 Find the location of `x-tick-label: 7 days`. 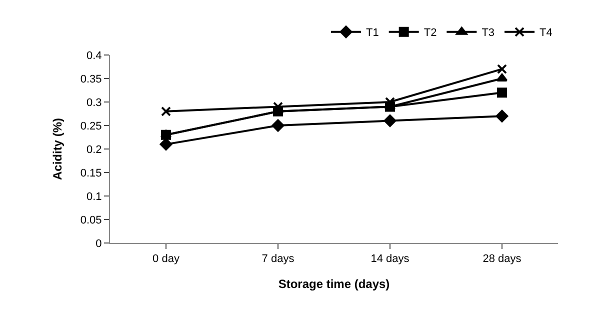

x-tick-label: 7 days is located at coordinates (278, 259).